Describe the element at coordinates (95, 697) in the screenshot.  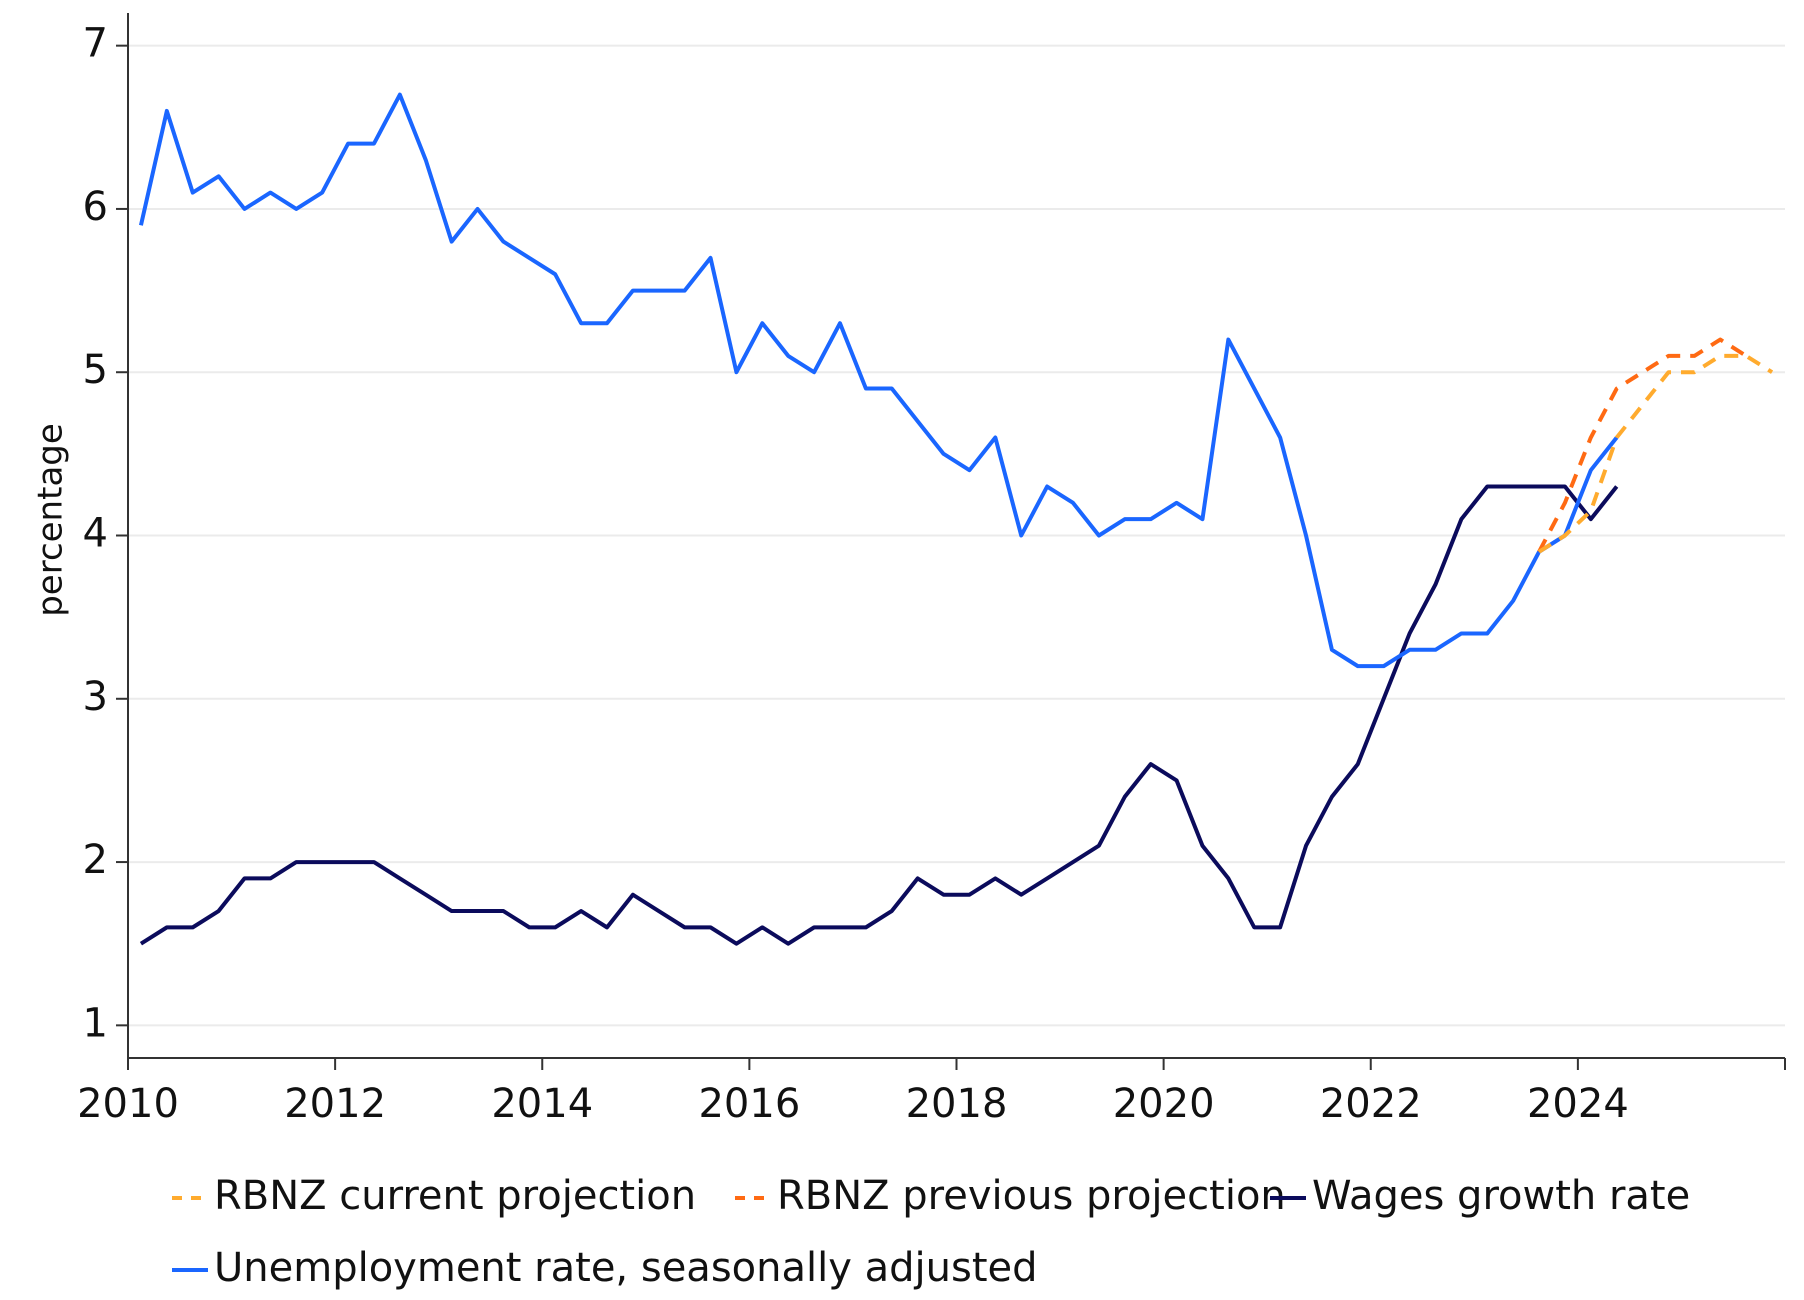
I see `y-tick-label: 3` at that location.